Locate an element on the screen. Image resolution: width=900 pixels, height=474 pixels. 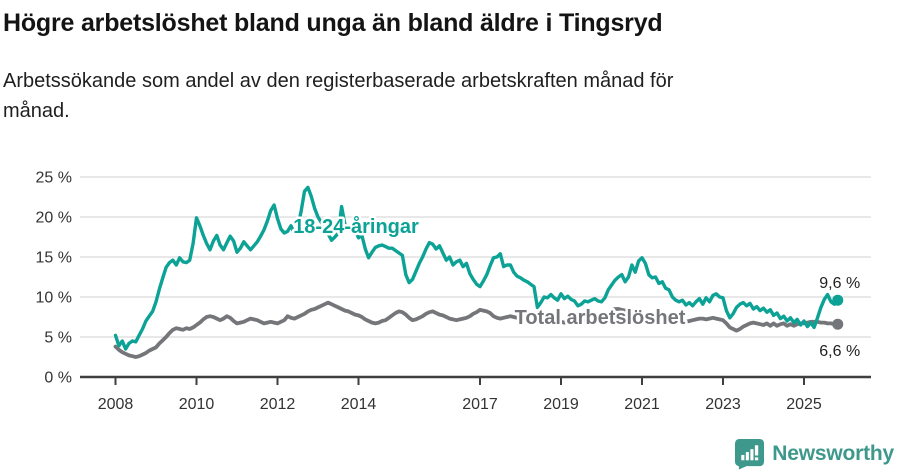
series-label-total: Total arbetslöshet is located at coordinates (600, 318).